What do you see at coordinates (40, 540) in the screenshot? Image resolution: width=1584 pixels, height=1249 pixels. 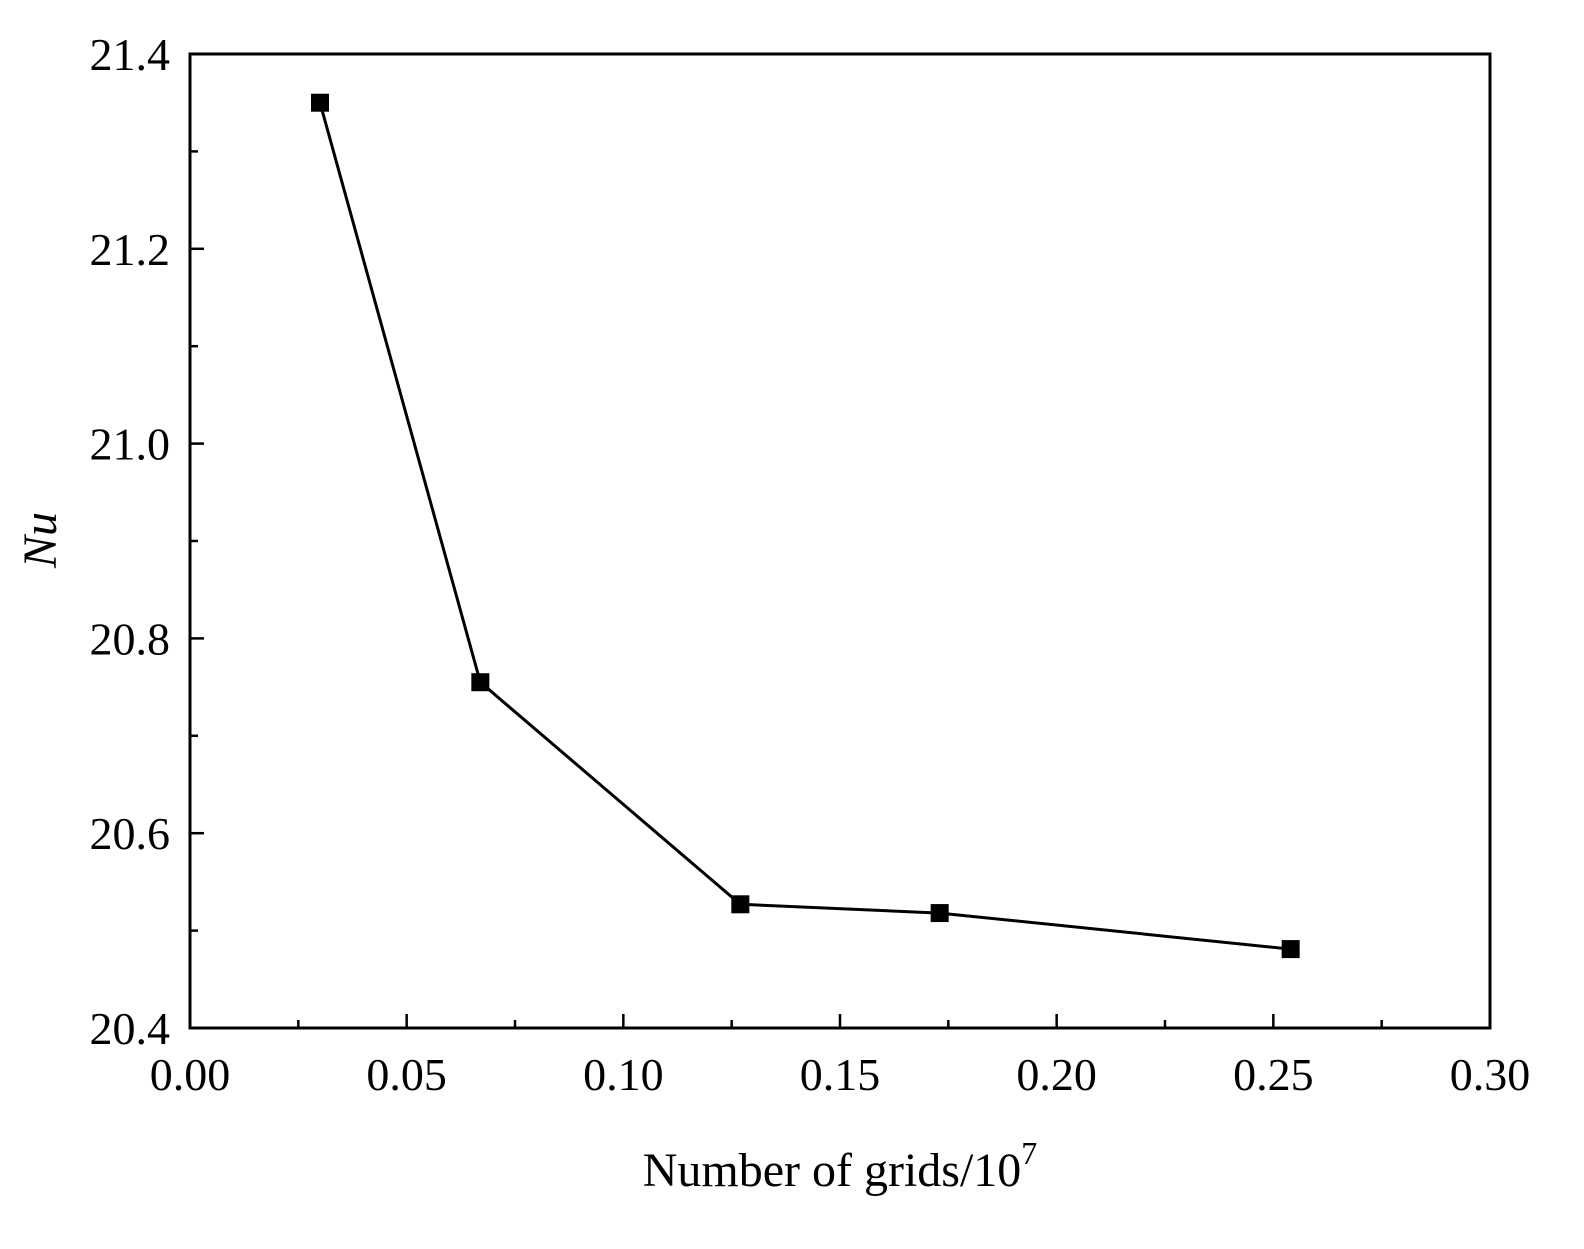 I see `y-axis-title: Nu` at bounding box center [40, 540].